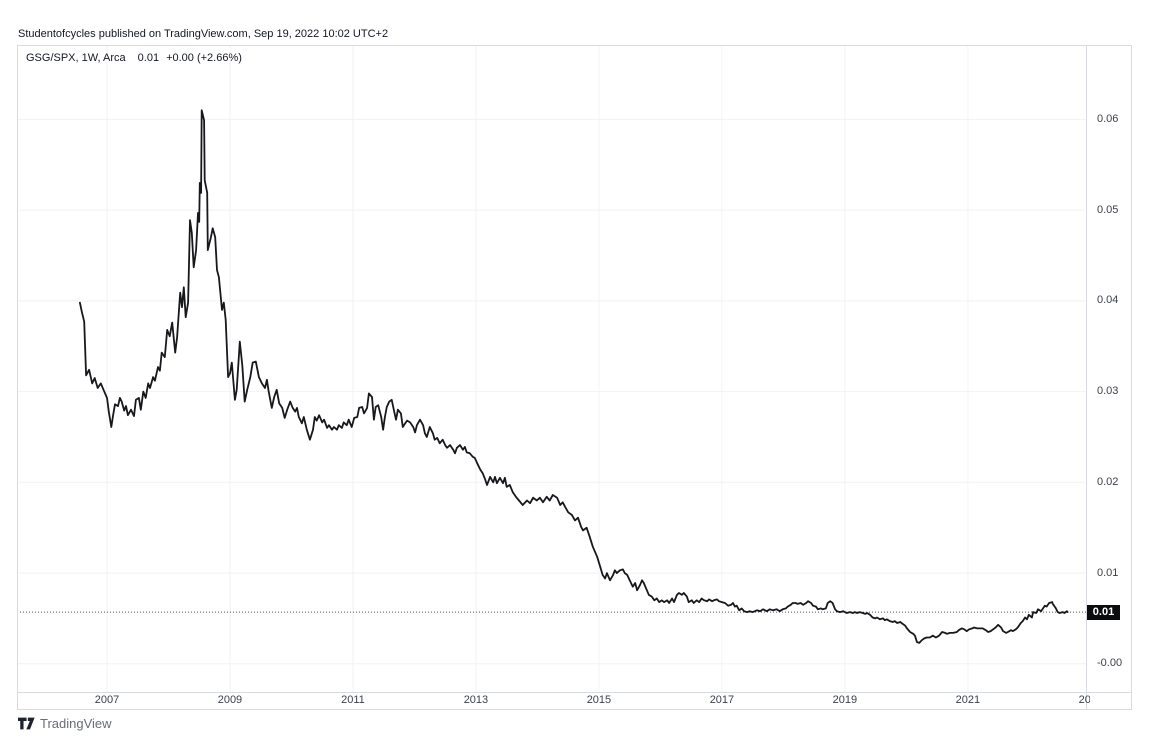 This screenshot has width=1156, height=750. I want to click on price-scale-label: 0.05, so click(1108, 209).